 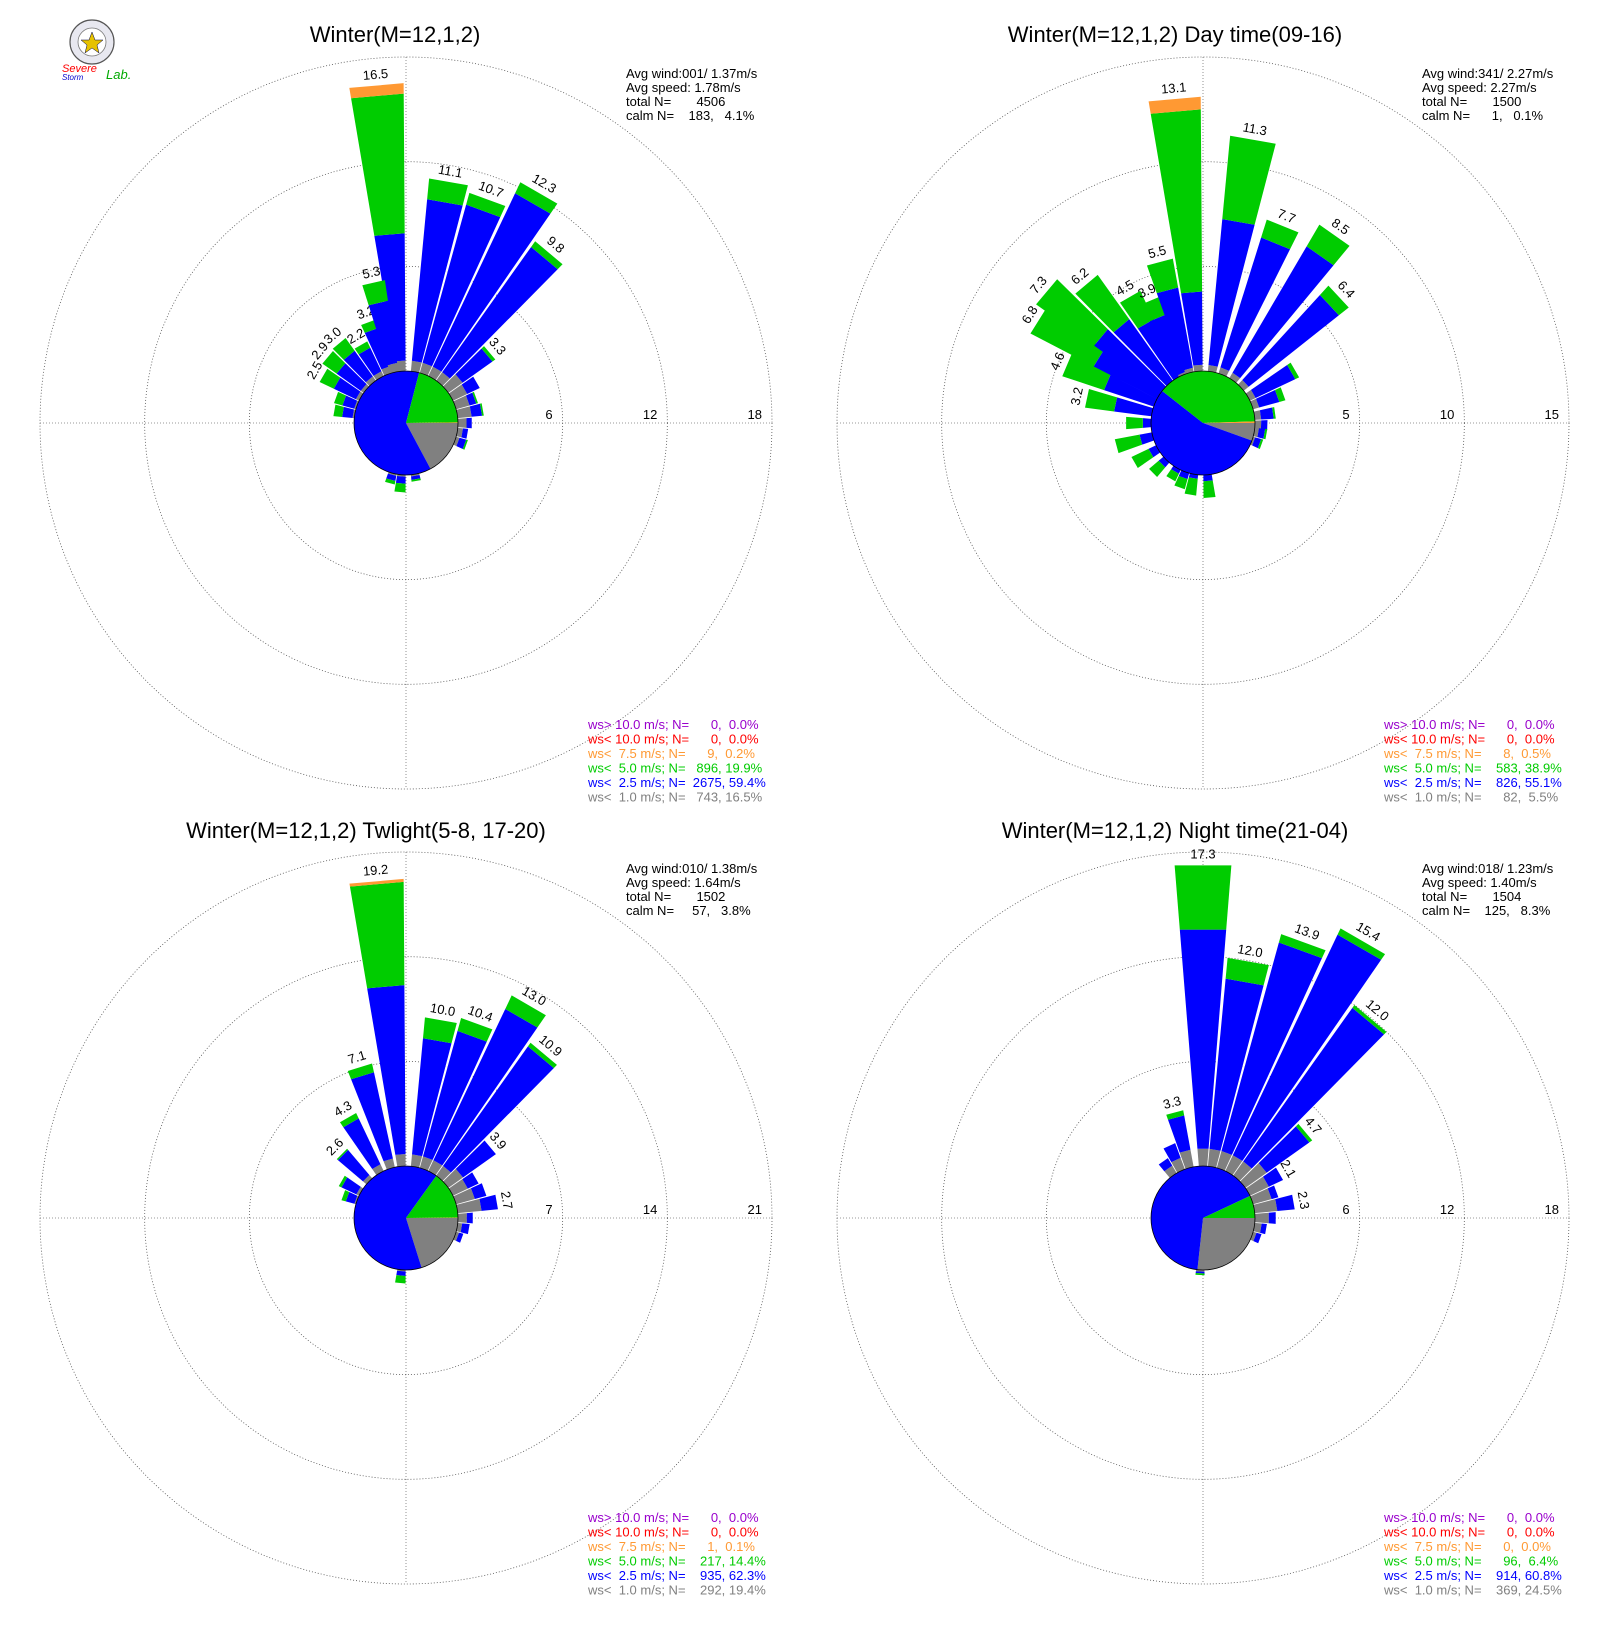 What do you see at coordinates (1488, 73) in the screenshot?
I see `stats-line: Avg wind:341/ 2.27m/s` at bounding box center [1488, 73].